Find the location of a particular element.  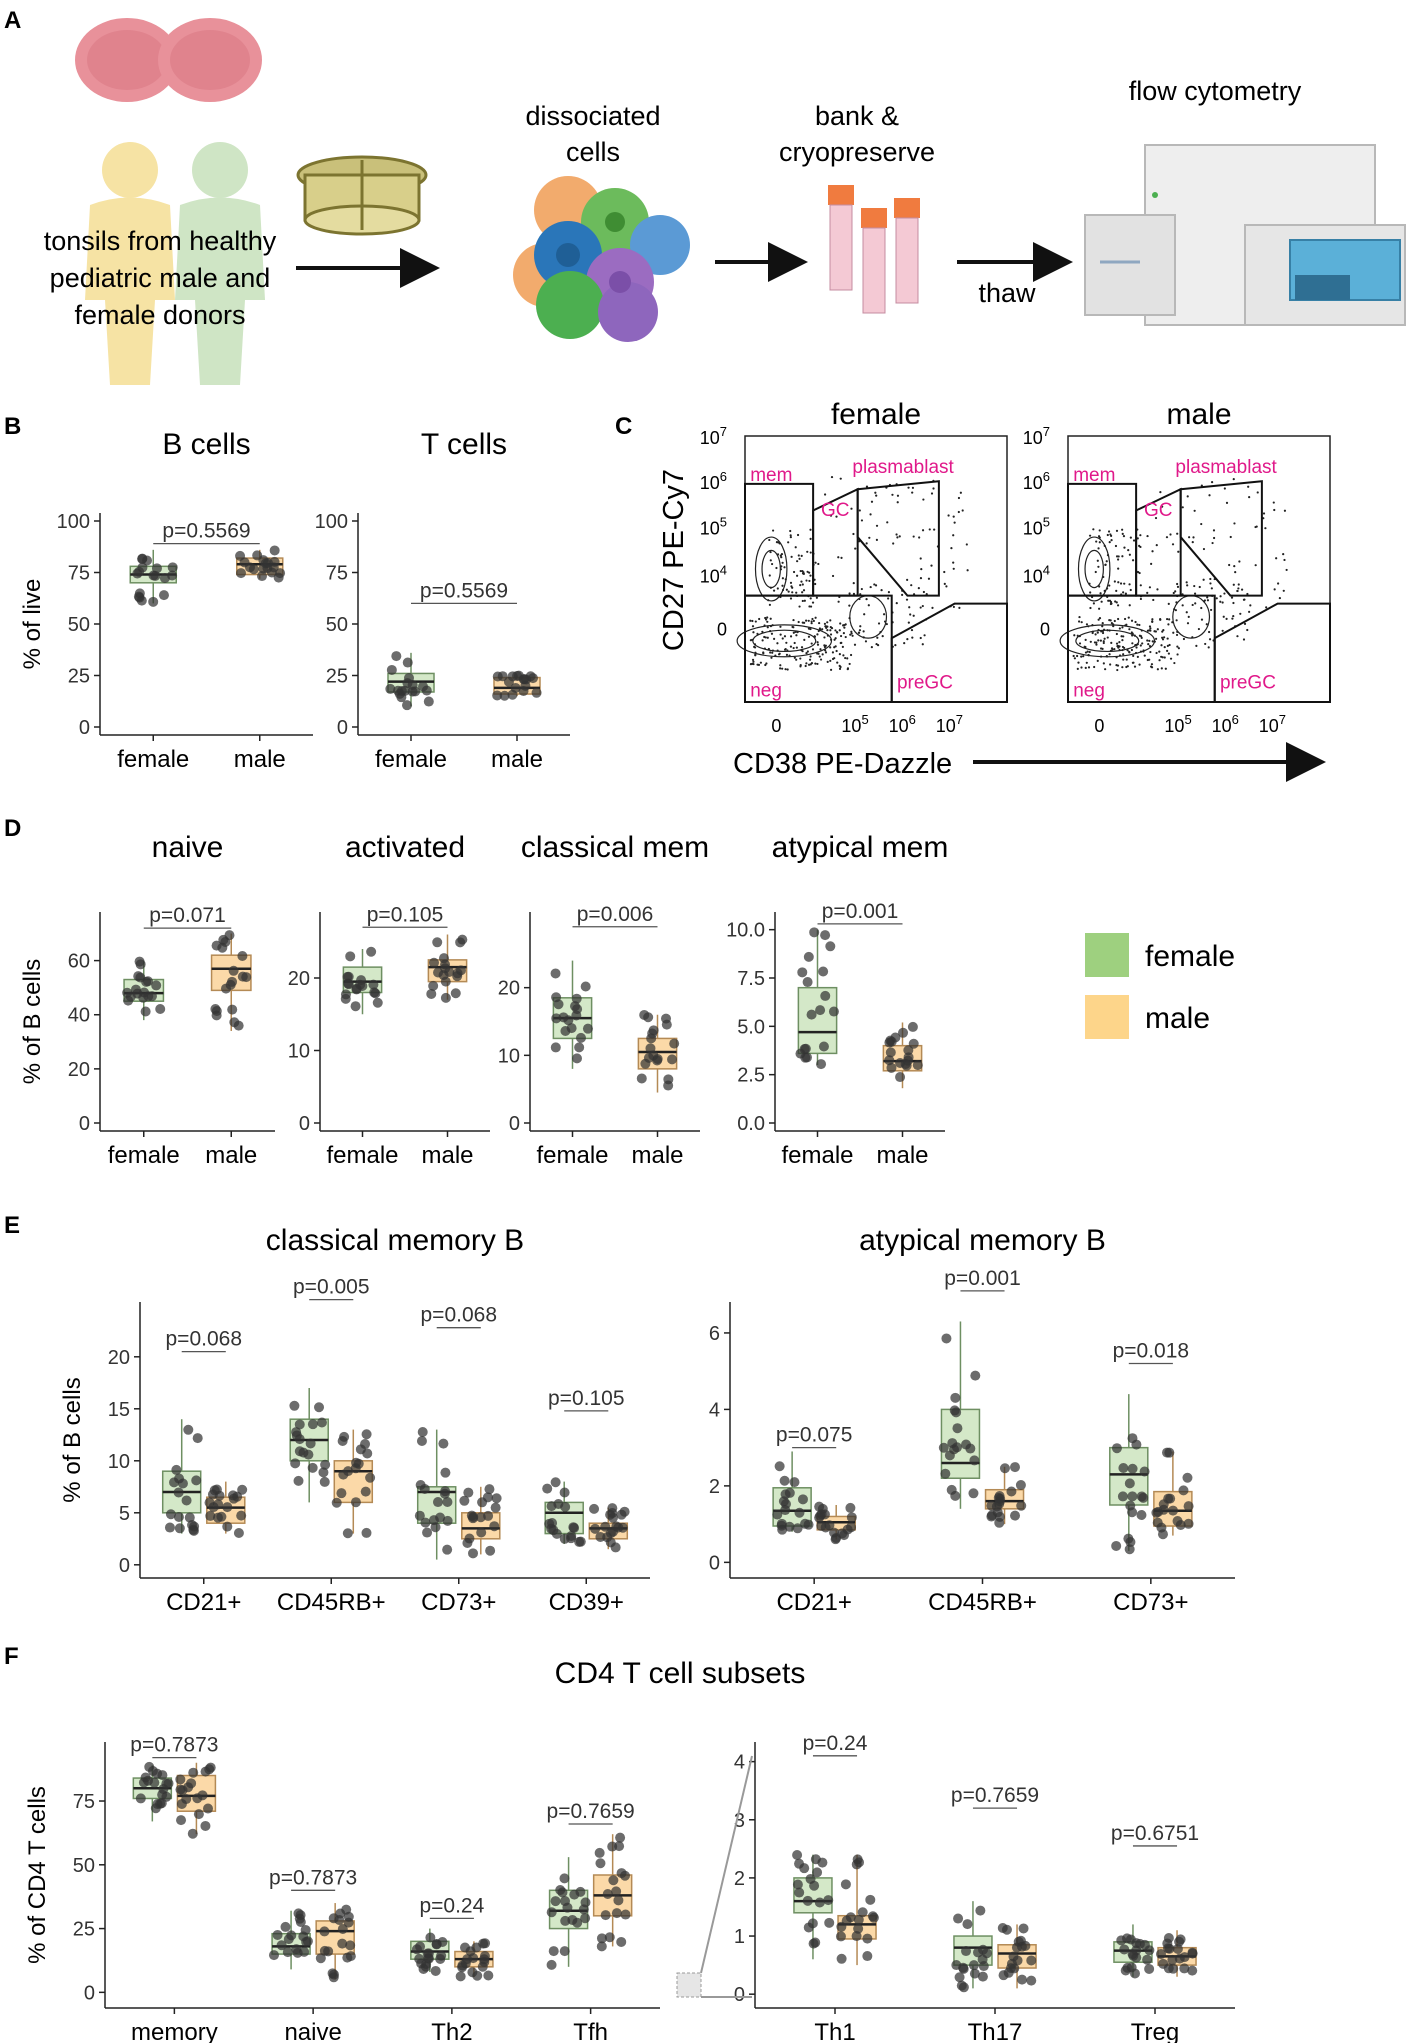

gate-plasmablast is located at coordinates (898, 538).